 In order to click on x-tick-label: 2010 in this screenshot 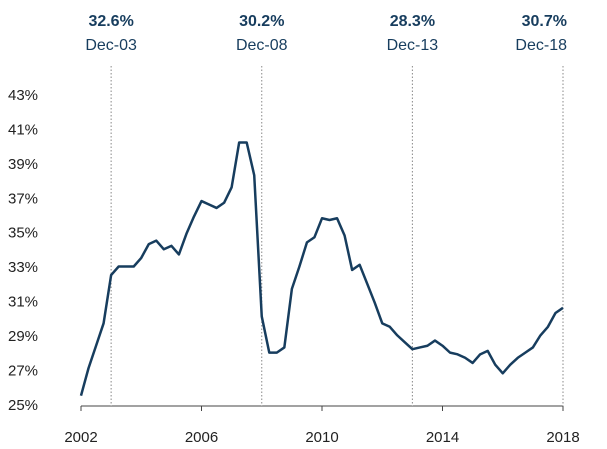, I will do `click(321, 437)`.